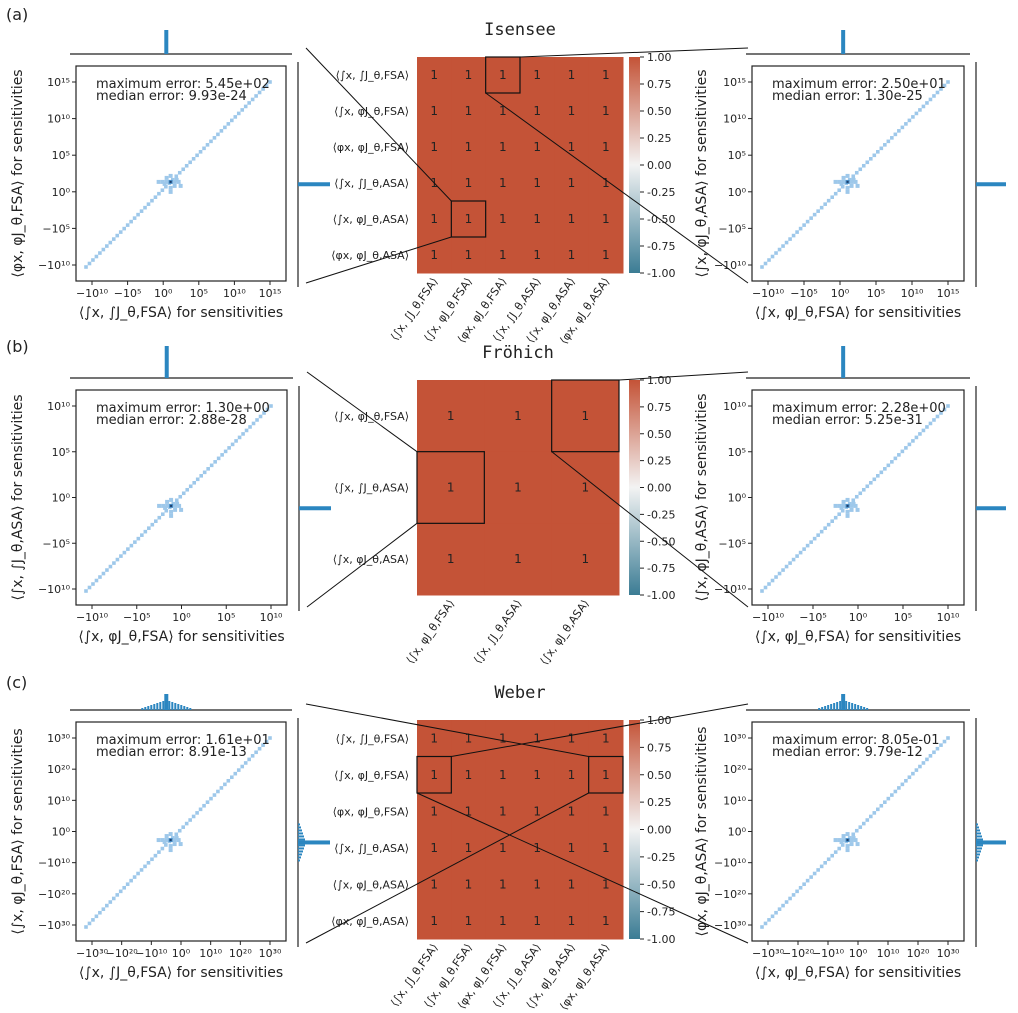  Describe the element at coordinates (498, 631) in the screenshot. I see `heatmap-col-label: ⟨∫x, ∫J_θ,ASA⟩` at that location.